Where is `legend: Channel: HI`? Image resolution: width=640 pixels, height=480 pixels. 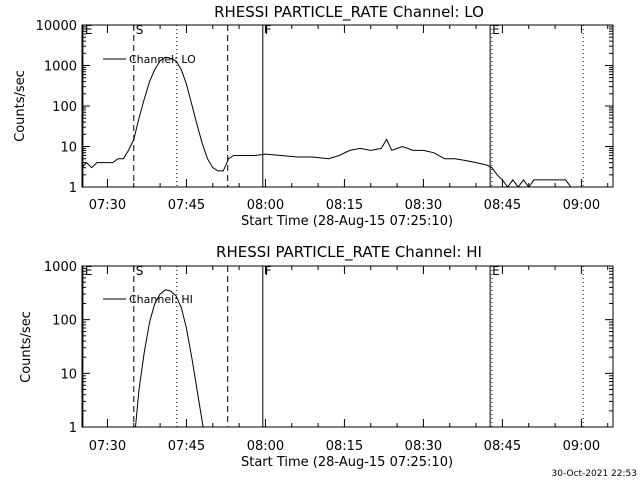
legend: Channel: HI is located at coordinates (148, 299).